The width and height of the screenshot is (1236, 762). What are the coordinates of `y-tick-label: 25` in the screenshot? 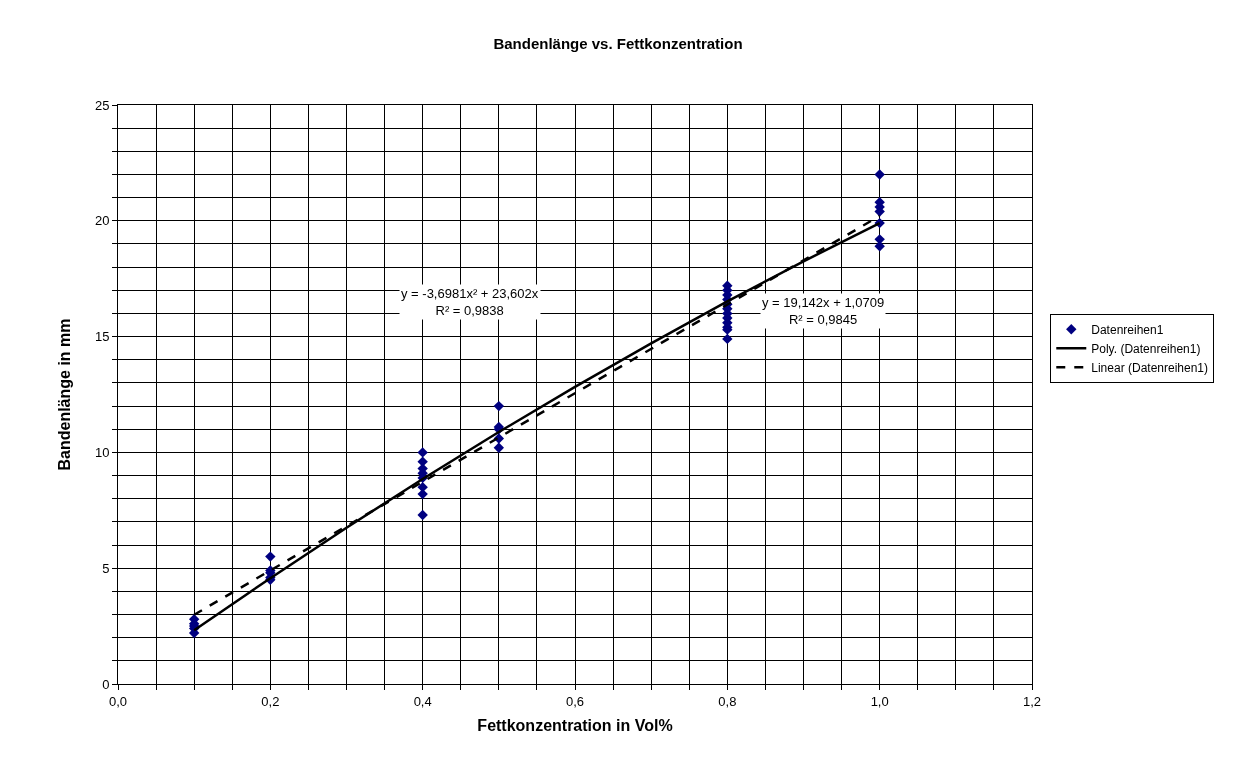 It's located at (102, 105).